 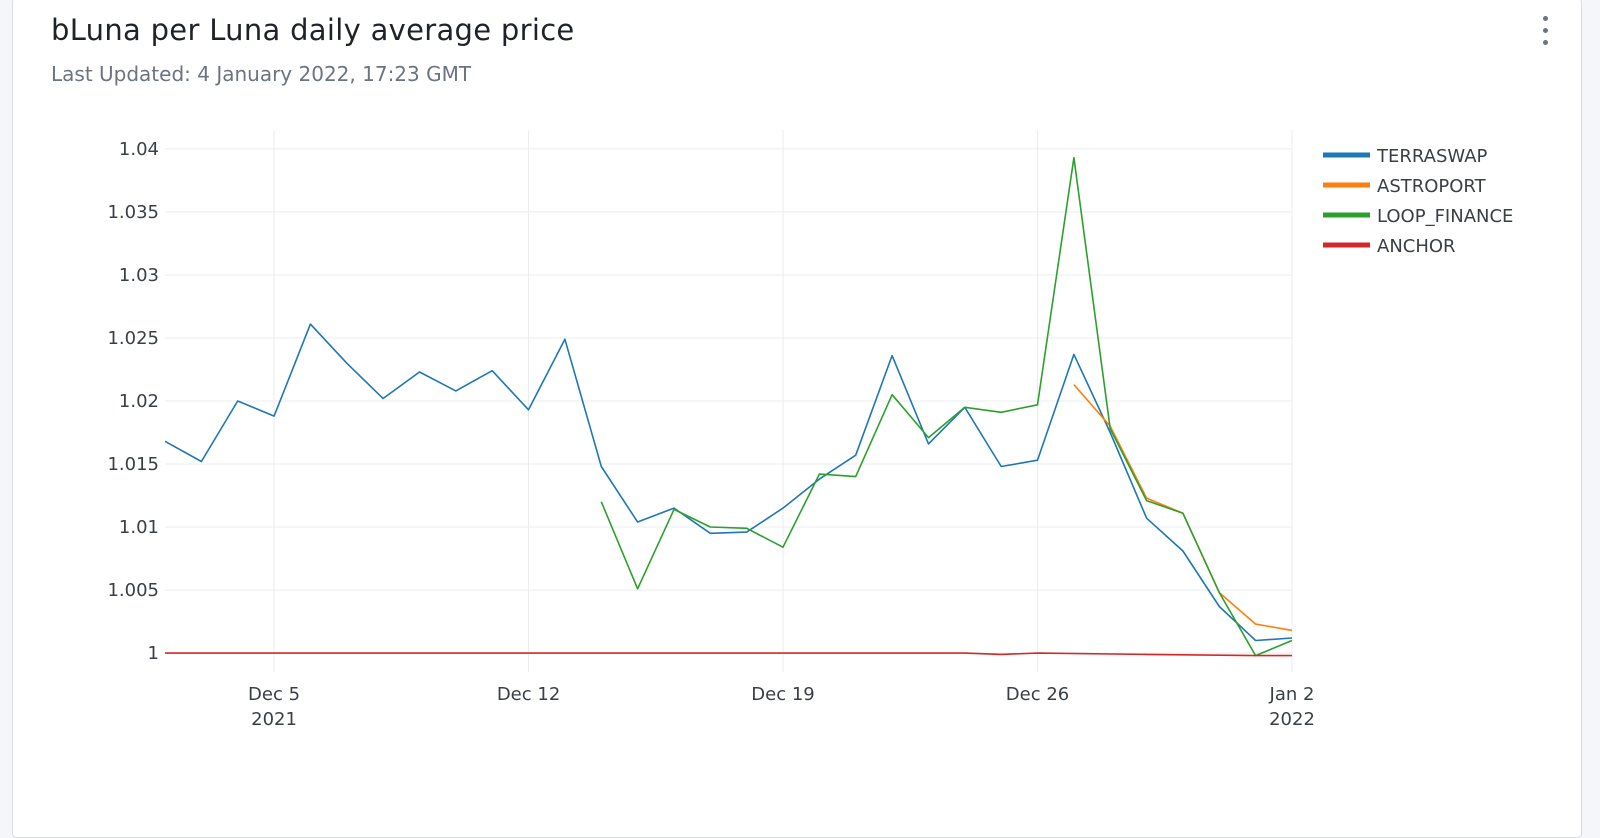 I want to click on chart-title: bLuna per Luna daily average price, so click(x=313, y=30).